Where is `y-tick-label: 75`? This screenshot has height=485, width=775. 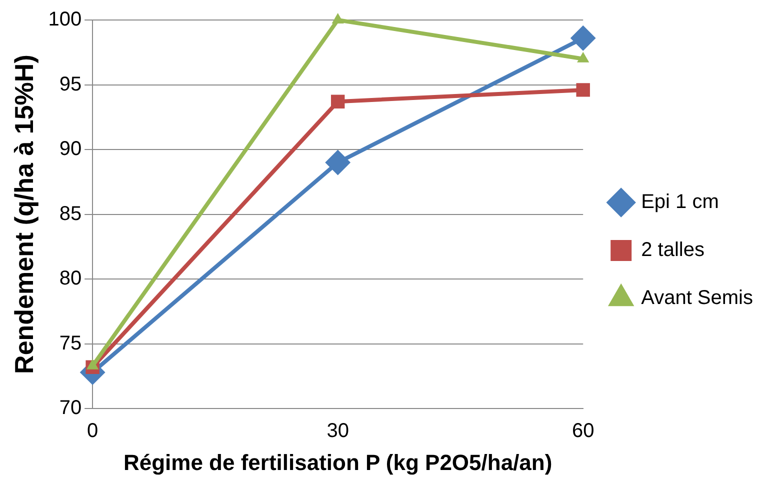 y-tick-label: 75 is located at coordinates (70, 343).